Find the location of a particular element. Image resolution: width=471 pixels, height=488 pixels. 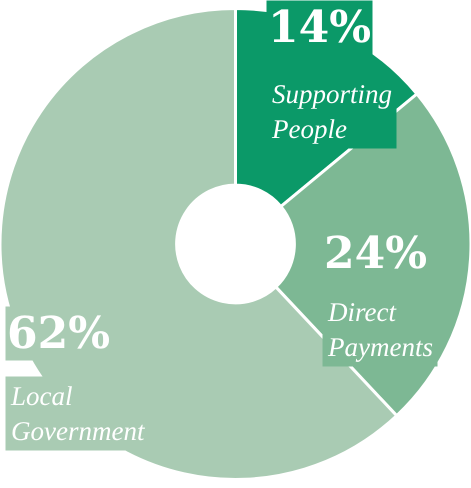

slice-label: Direct Payments is located at coordinates (380, 329).